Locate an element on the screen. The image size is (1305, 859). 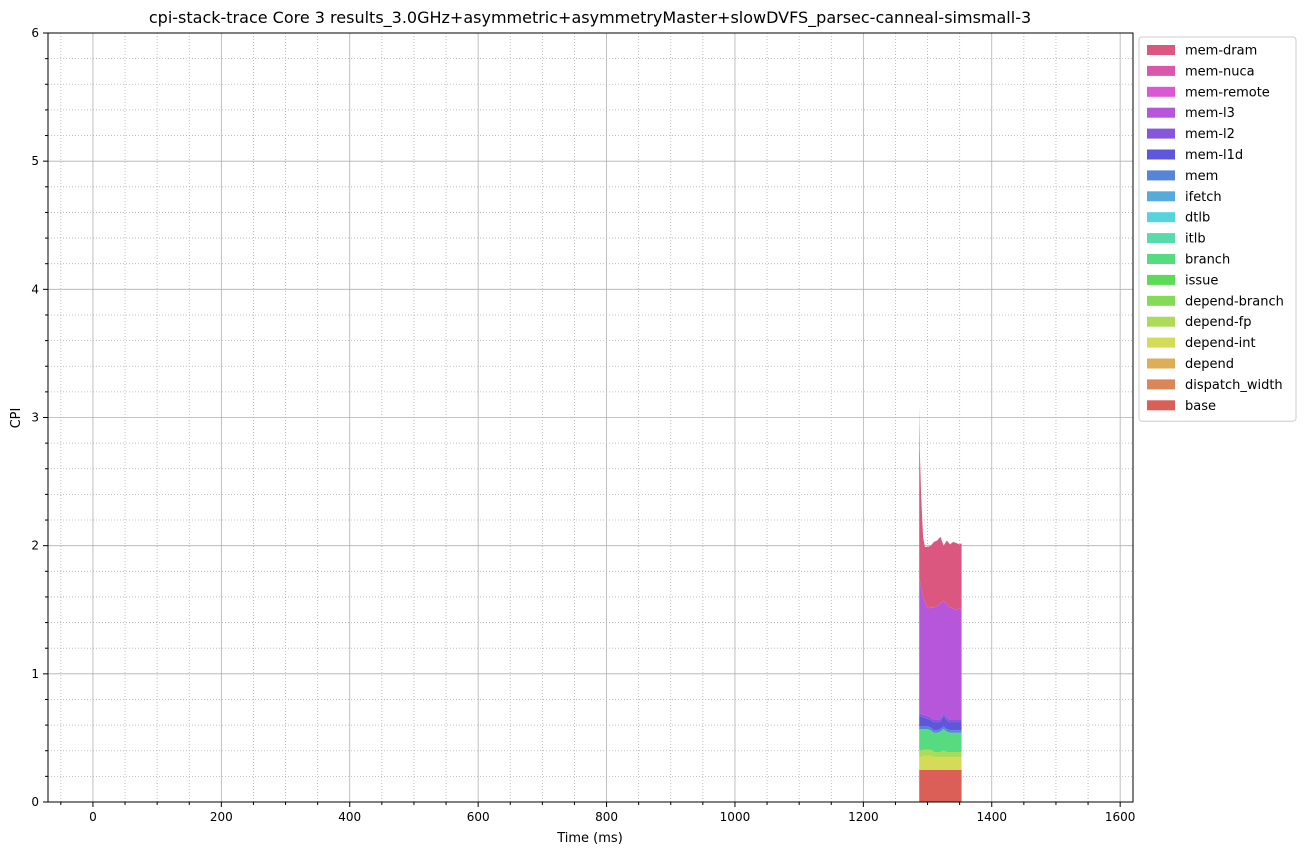
legend-swatch-depend-fp is located at coordinates (1161, 321).